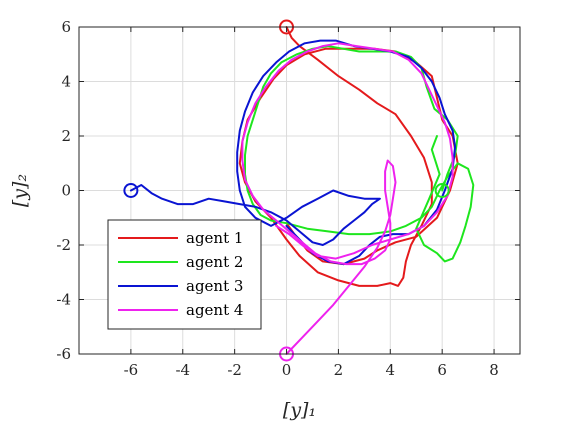 This screenshot has width=576, height=432. I want to click on x-tick-label: -2, so click(234, 370).